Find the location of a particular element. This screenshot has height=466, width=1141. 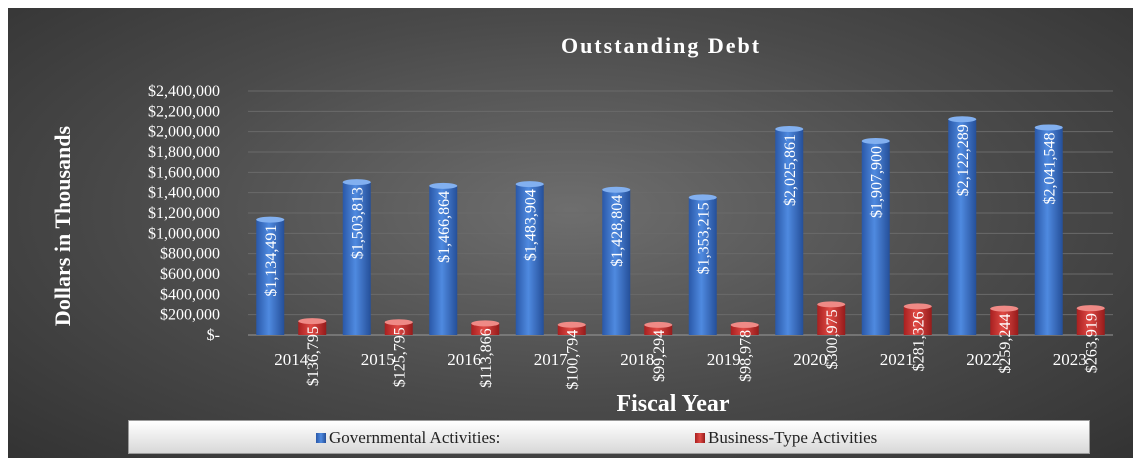

data-label-business: $125,795 is located at coordinates (400, 357).